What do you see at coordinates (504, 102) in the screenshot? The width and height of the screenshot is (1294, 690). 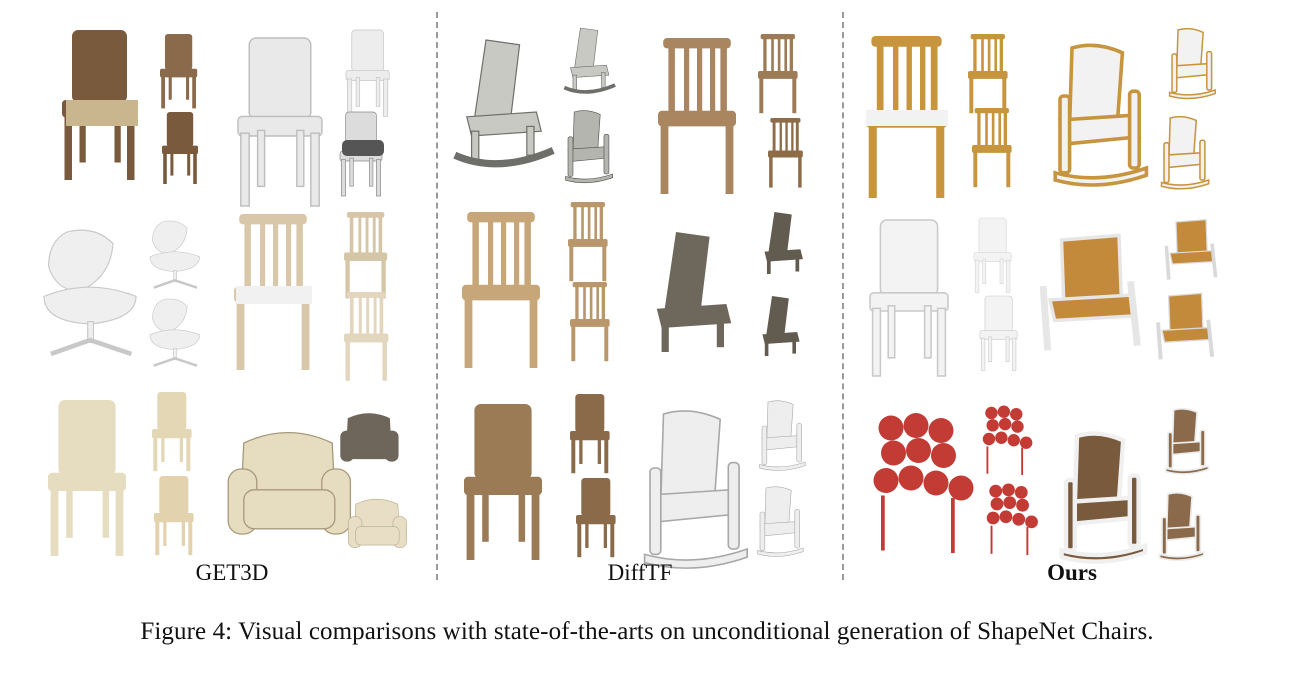 I see `difftf-row1-recliner` at bounding box center [504, 102].